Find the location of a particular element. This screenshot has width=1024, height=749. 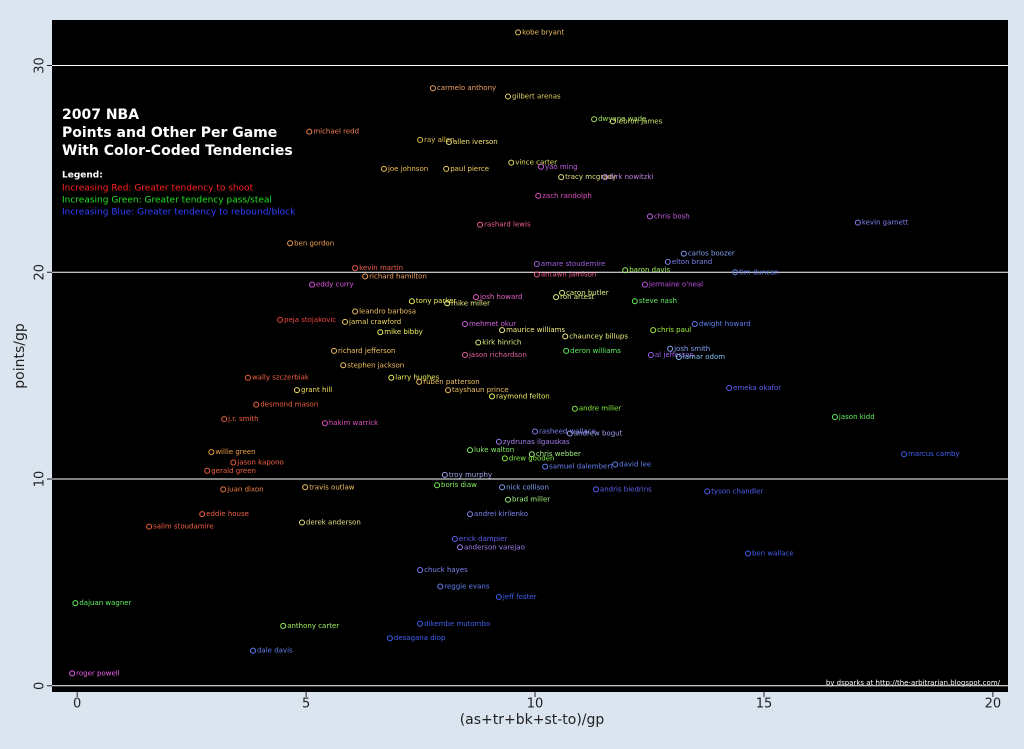

point-label: desmond mason is located at coordinates (289, 405).